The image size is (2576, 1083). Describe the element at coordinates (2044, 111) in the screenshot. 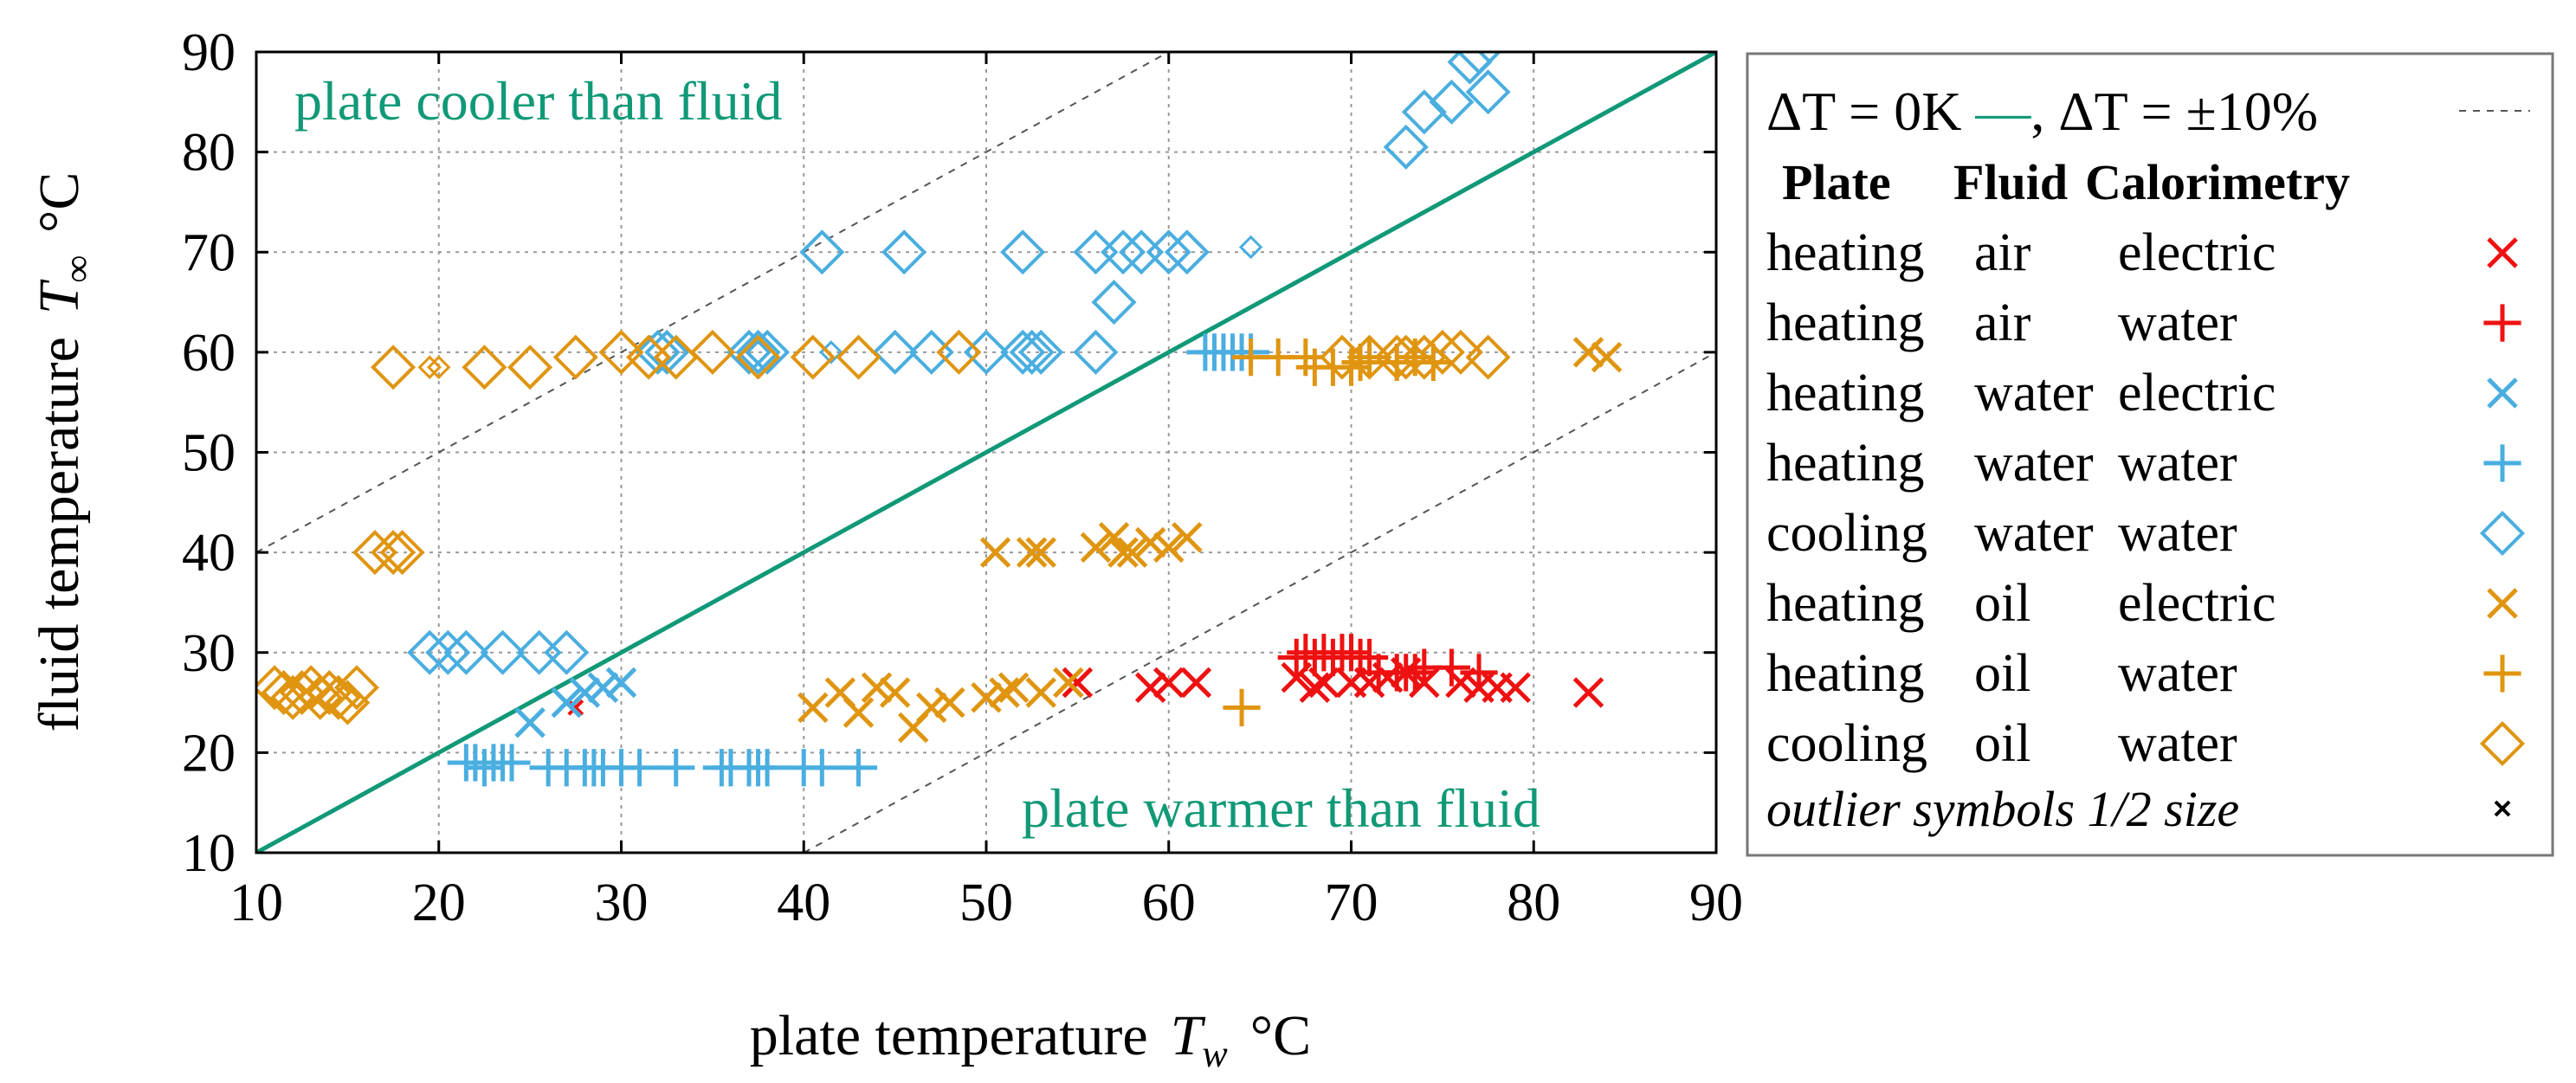

I see `legend-comma: ,` at that location.